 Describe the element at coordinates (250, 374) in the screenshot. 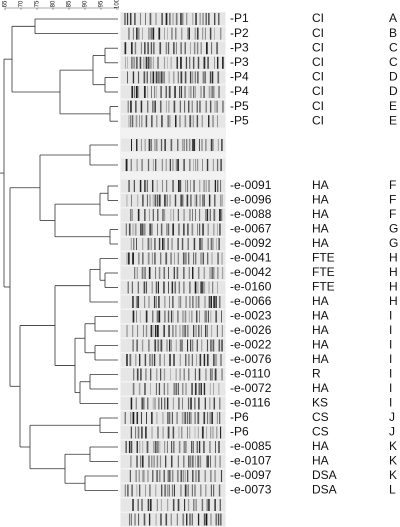

I see `isolate-id: -e-0110` at that location.